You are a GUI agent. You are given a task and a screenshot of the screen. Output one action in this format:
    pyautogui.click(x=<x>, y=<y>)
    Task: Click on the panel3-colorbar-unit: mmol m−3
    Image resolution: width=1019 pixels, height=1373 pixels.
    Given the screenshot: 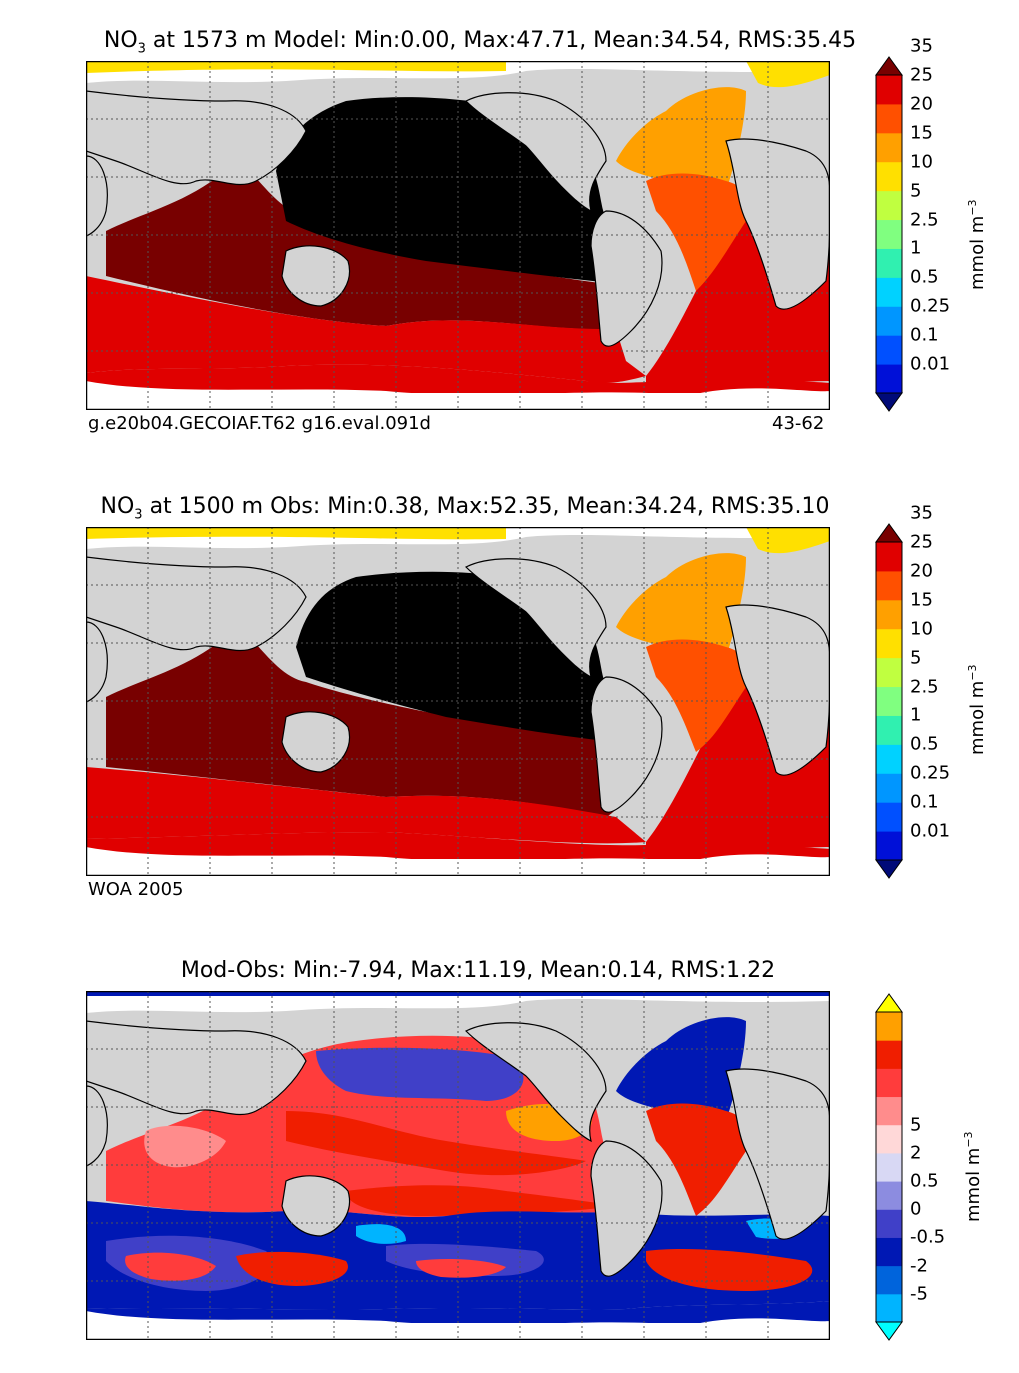 What is the action you would take?
    pyautogui.click(x=973, y=1176)
    